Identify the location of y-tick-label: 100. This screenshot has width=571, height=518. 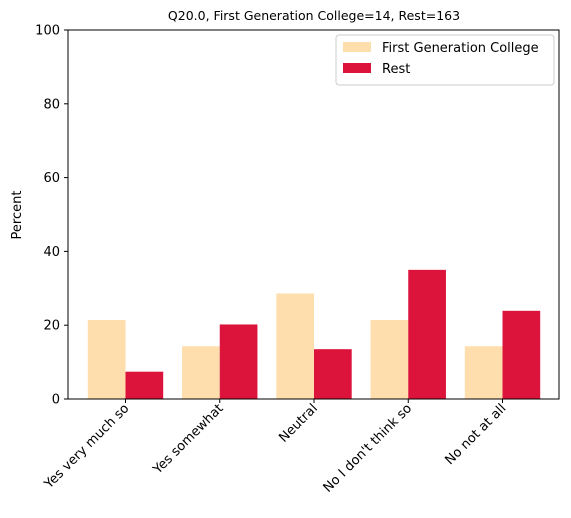
(47, 31).